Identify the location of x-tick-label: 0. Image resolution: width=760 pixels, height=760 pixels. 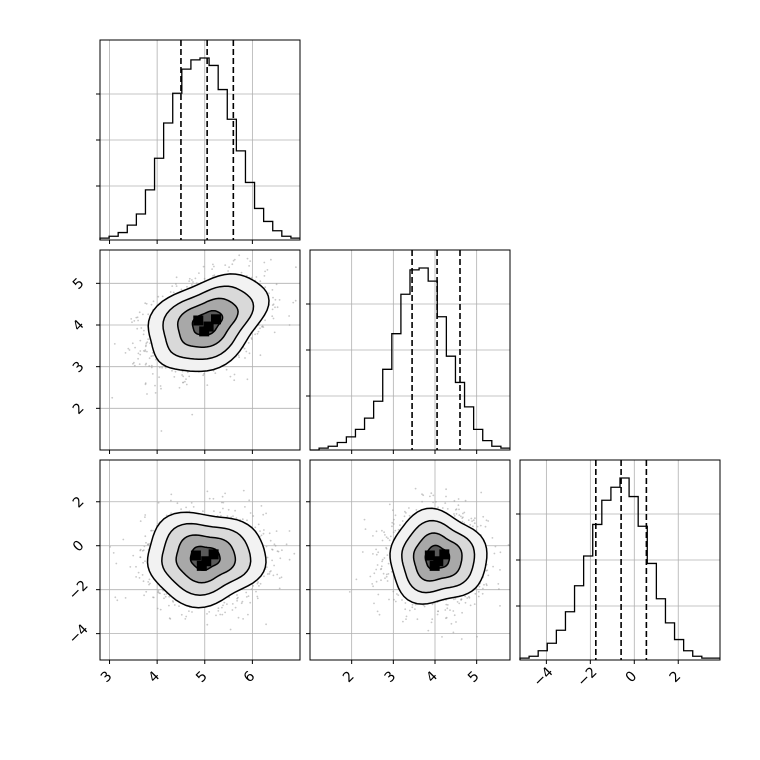
(632, 677).